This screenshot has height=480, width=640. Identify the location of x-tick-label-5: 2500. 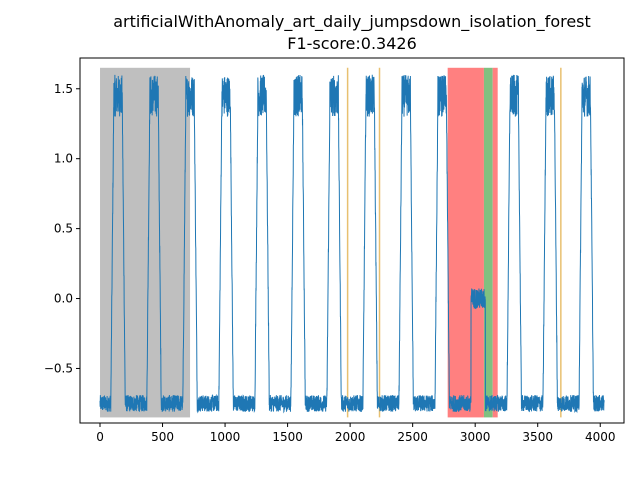
(412, 437).